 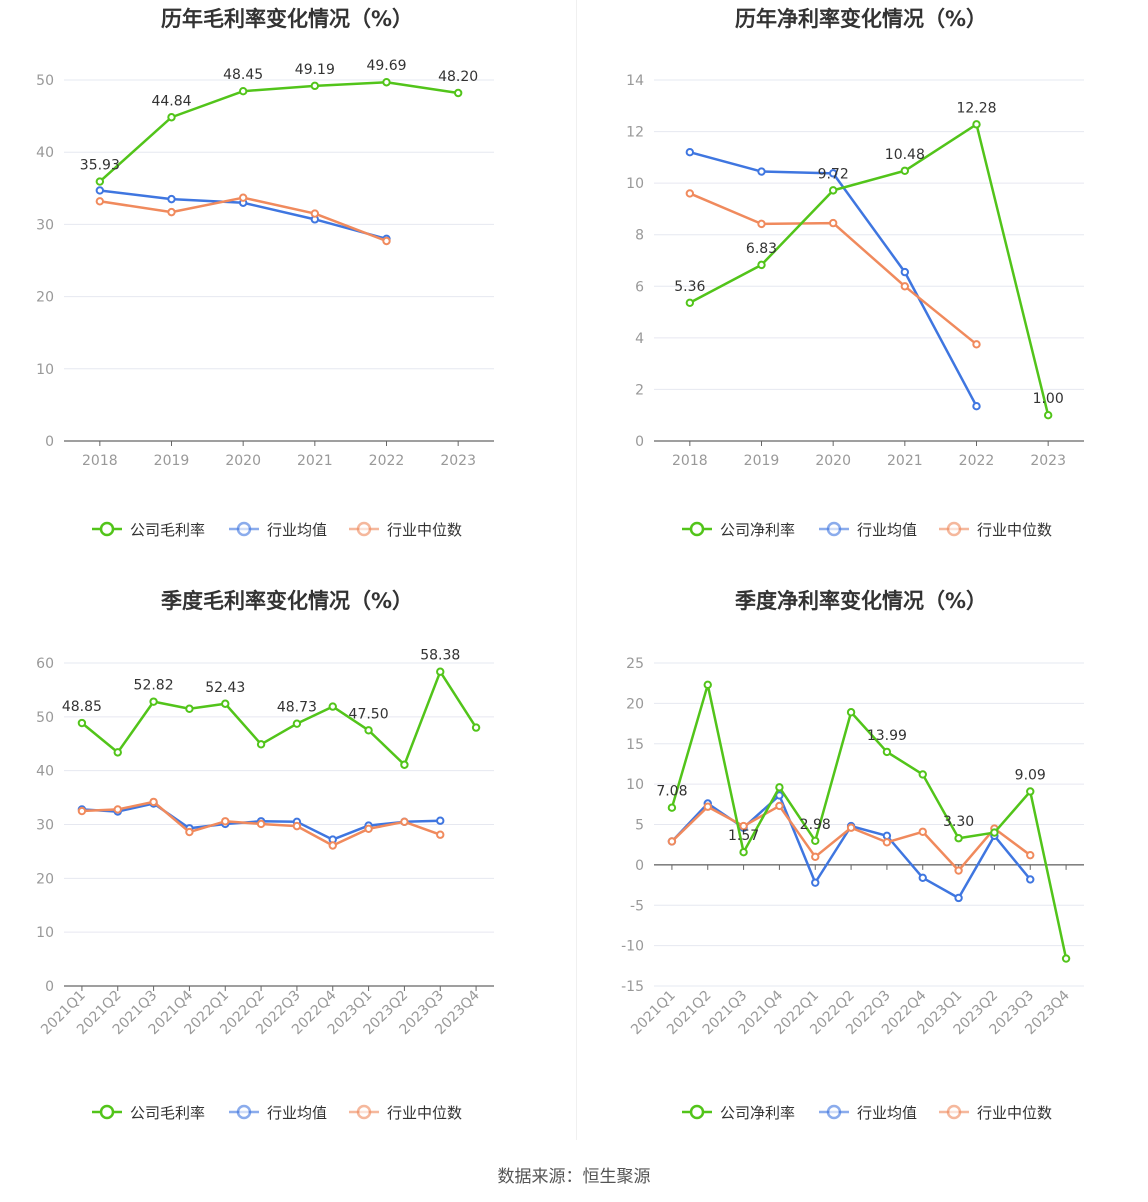 What do you see at coordinates (635, 785) in the screenshot?
I see `y-tick-label: 10` at bounding box center [635, 785].